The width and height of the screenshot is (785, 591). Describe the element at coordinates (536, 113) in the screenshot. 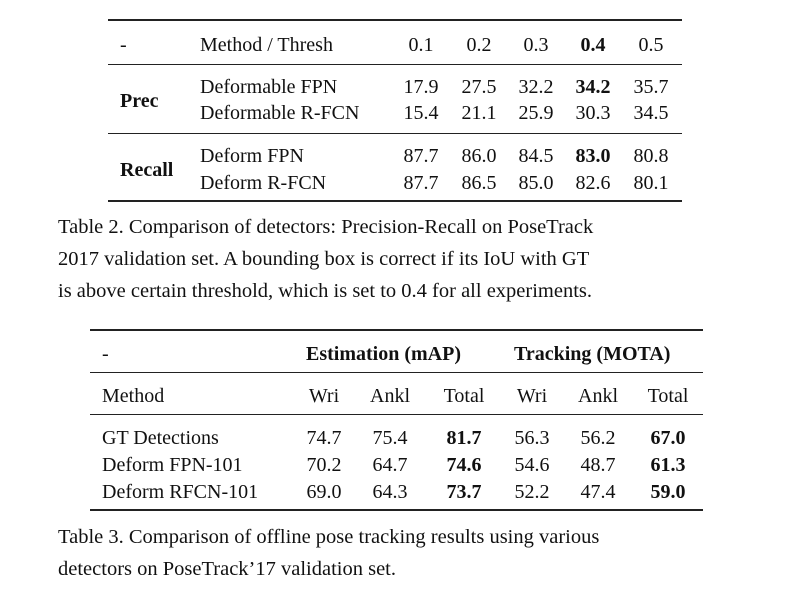

I see `table2-cell: 25.9` at that location.